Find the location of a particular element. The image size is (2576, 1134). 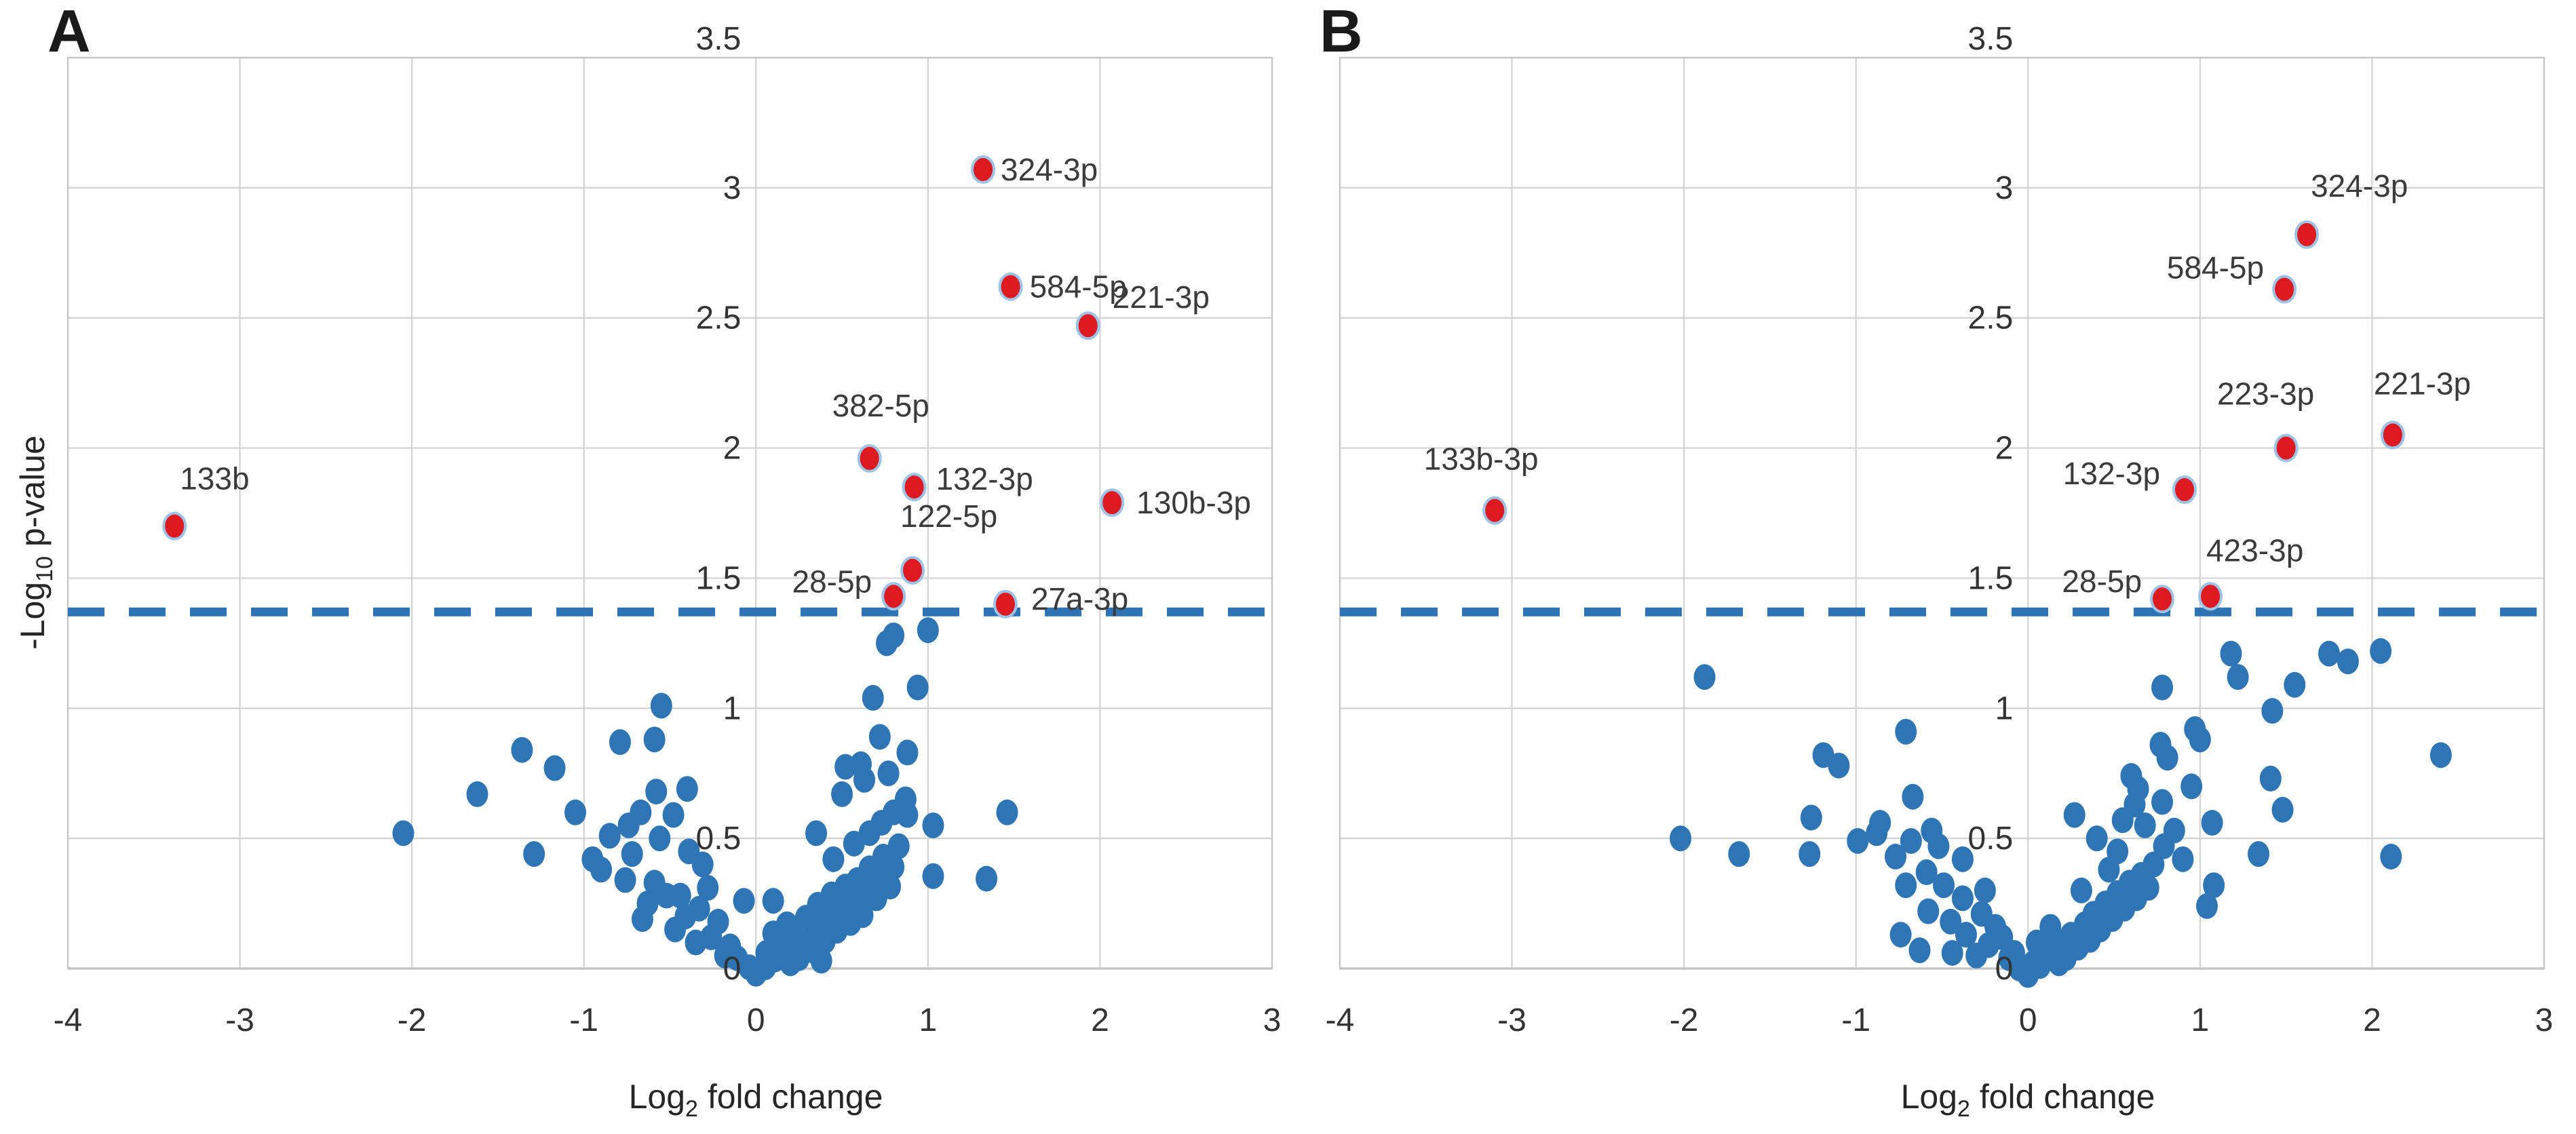

significant-point-label: 382-5p is located at coordinates (880, 405).